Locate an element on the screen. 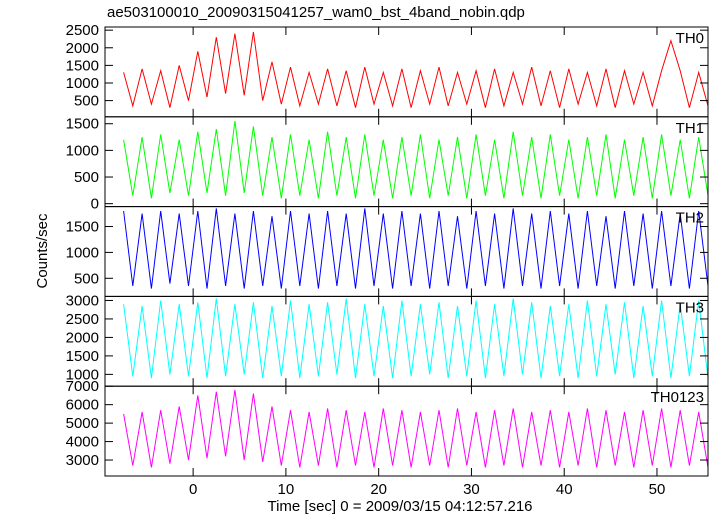 The height and width of the screenshot is (516, 717). panel-label: TH3 is located at coordinates (690, 307).